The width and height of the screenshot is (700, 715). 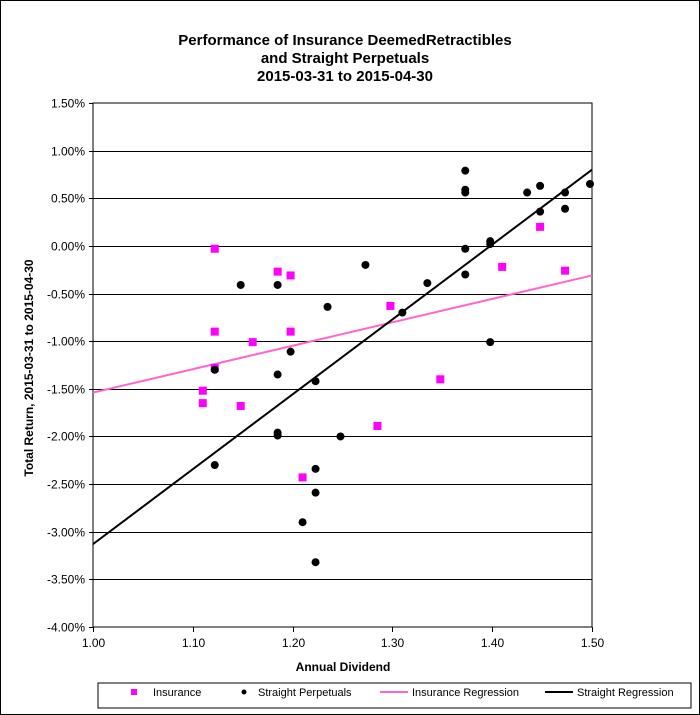 I want to click on y-tick-label: -2.00%, so click(x=66, y=437).